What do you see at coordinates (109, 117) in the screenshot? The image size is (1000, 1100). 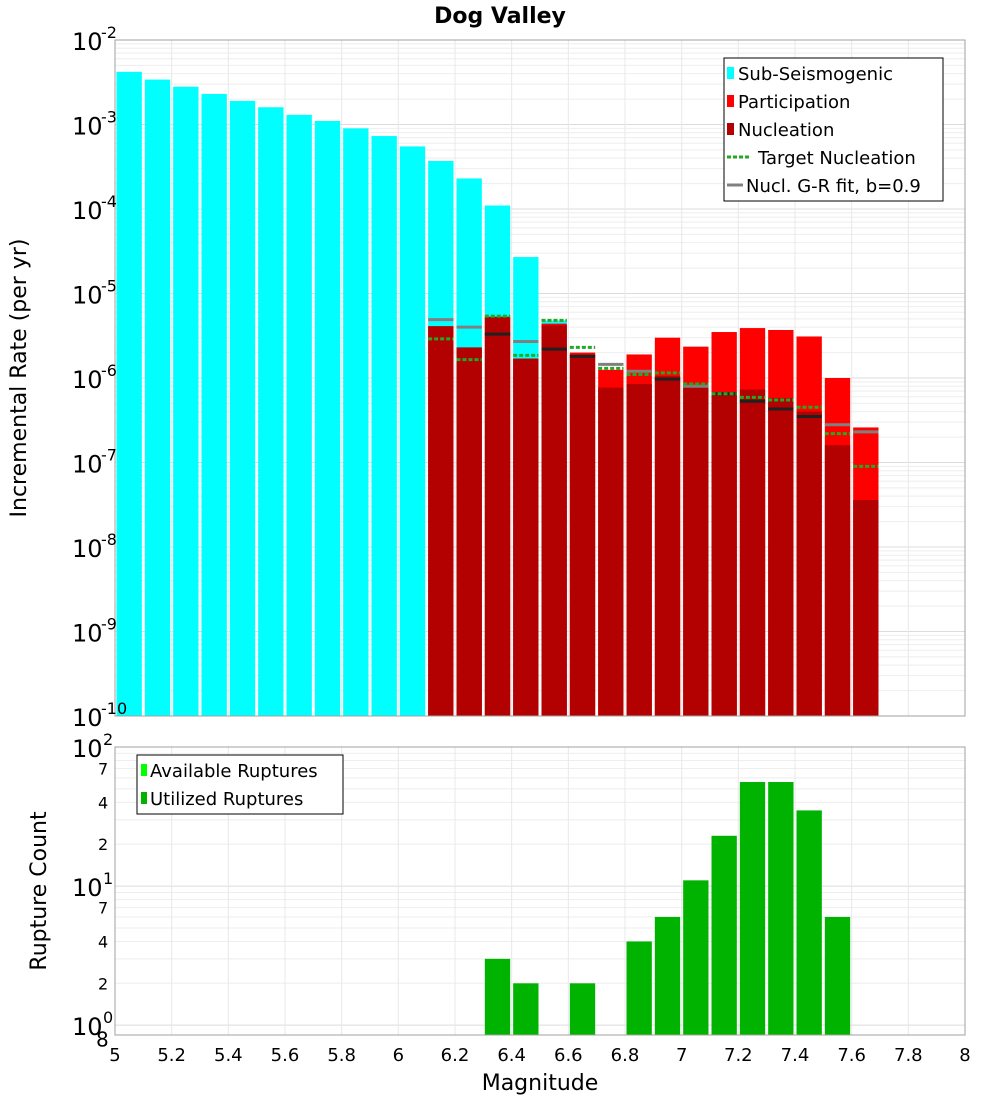 I see `top-y-tick-exponent: -3` at bounding box center [109, 117].